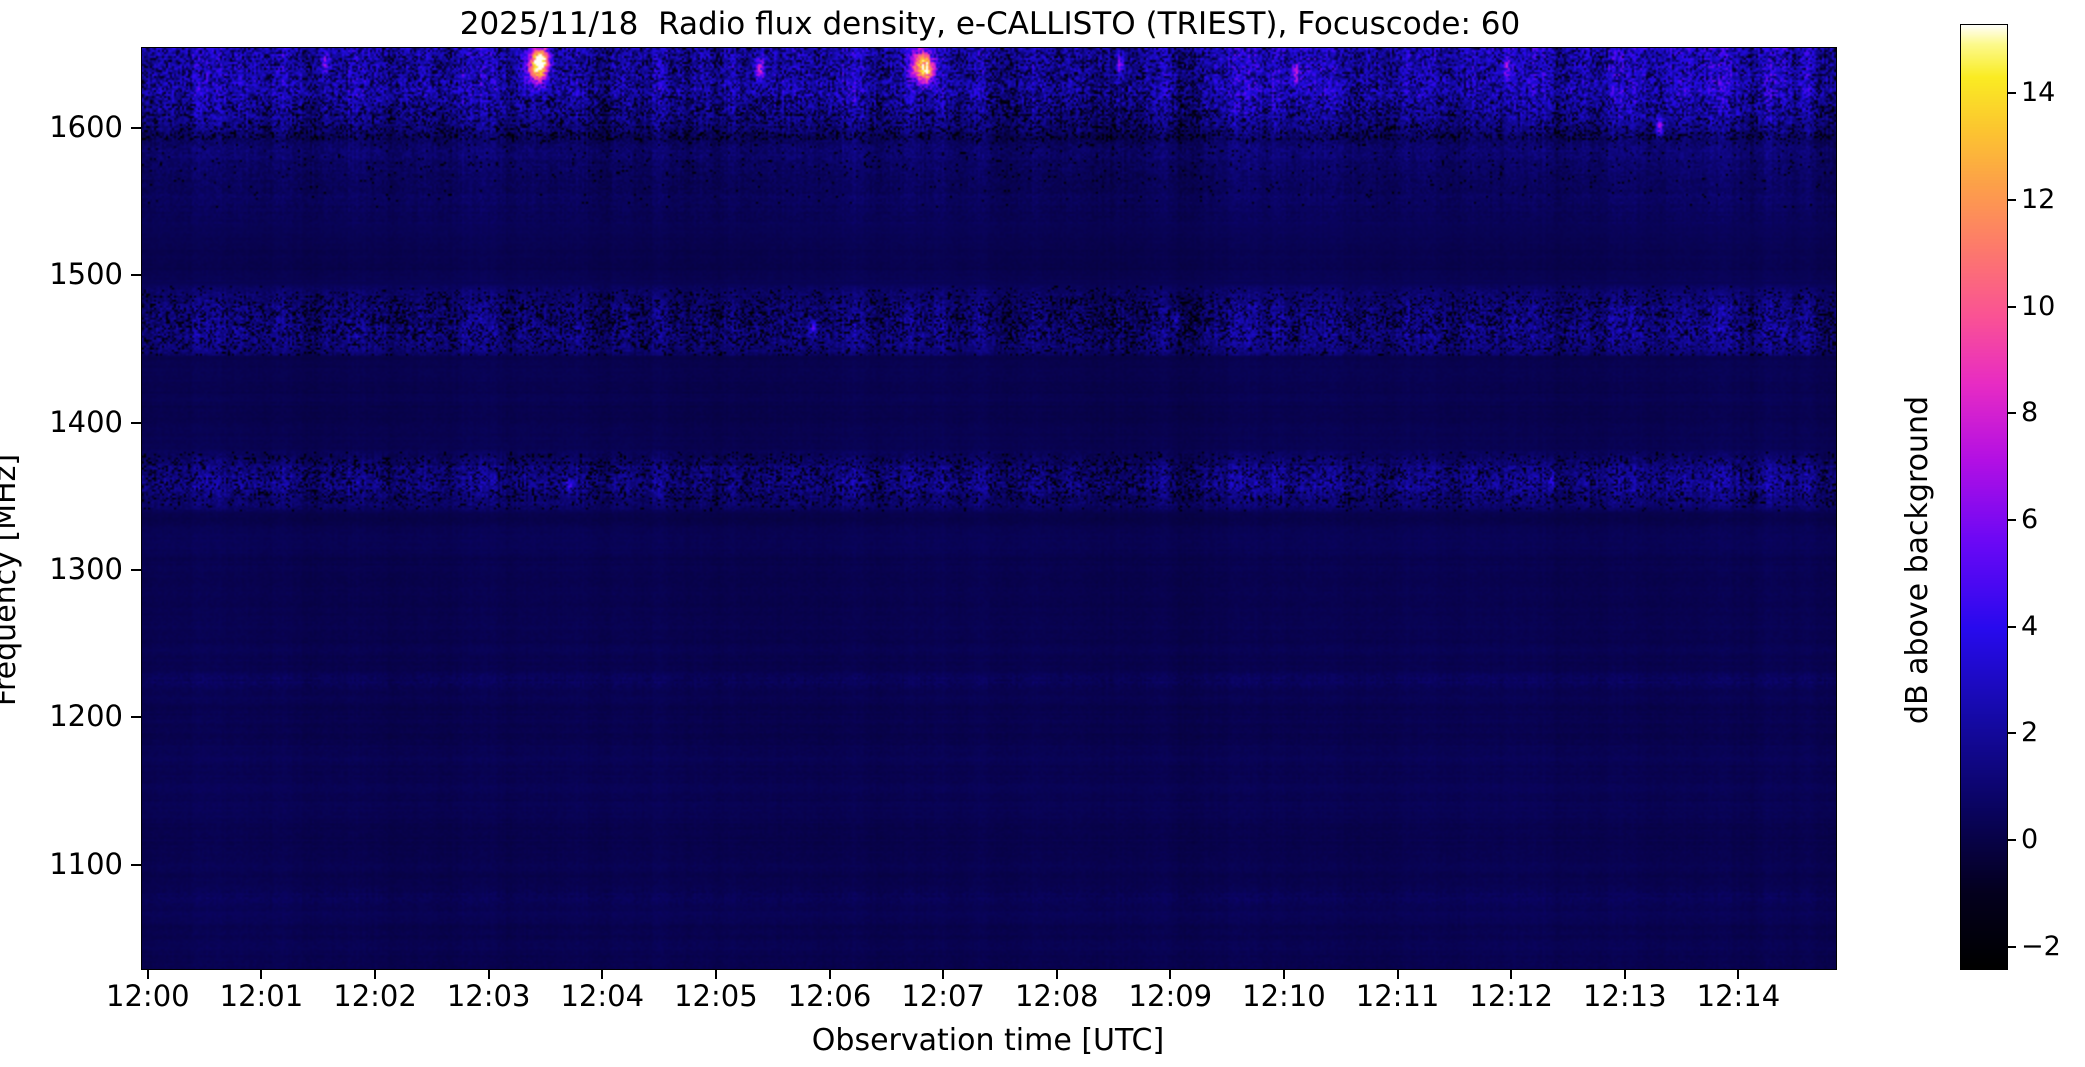  Describe the element at coordinates (488, 996) in the screenshot. I see `x-axis-tick-label: 12:03` at that location.